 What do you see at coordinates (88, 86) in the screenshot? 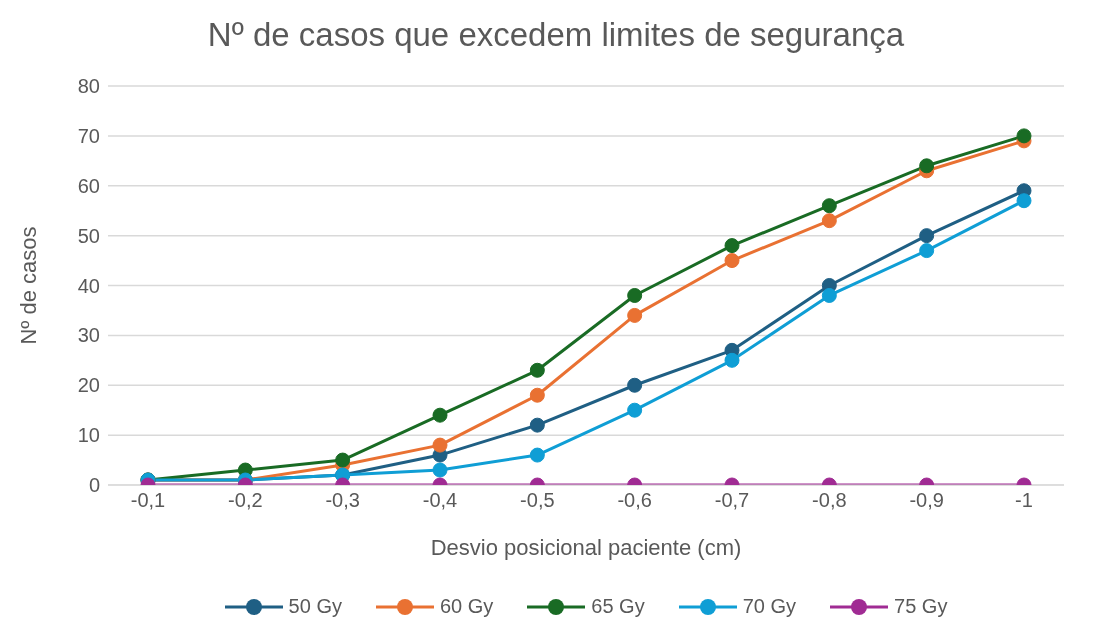
I see `y-tick-label: 80` at bounding box center [88, 86].